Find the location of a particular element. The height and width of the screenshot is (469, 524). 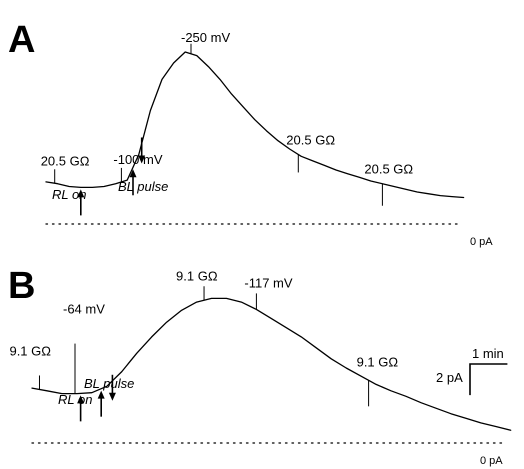

panel-b-rl-on-label: RL on is located at coordinates (75, 399).